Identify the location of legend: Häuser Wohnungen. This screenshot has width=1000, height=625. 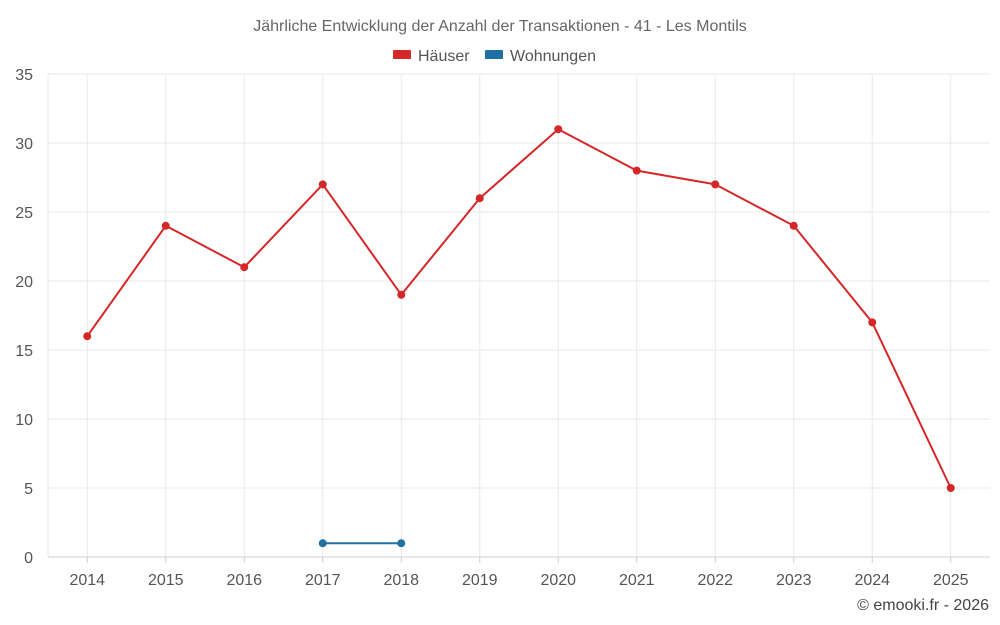
(494, 56).